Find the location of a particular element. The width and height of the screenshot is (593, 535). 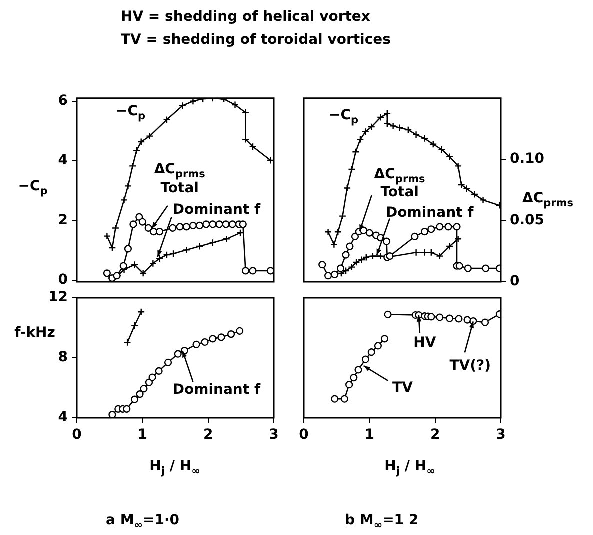

y2-tick-label: 0 is located at coordinates (515, 282).